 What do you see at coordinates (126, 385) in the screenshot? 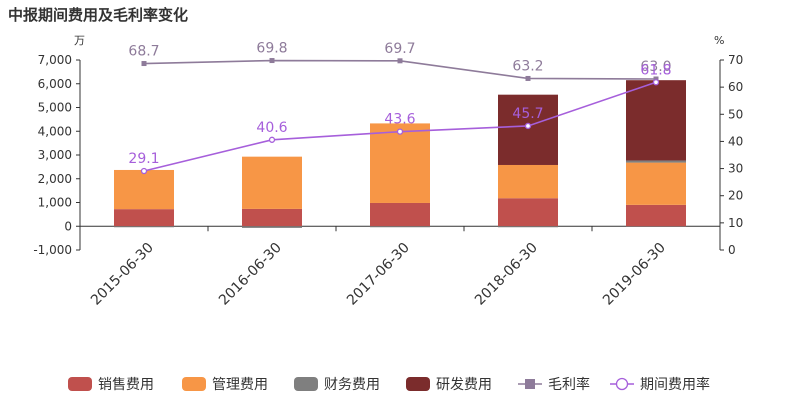
I see `legend-label: 销售费用` at bounding box center [126, 385].